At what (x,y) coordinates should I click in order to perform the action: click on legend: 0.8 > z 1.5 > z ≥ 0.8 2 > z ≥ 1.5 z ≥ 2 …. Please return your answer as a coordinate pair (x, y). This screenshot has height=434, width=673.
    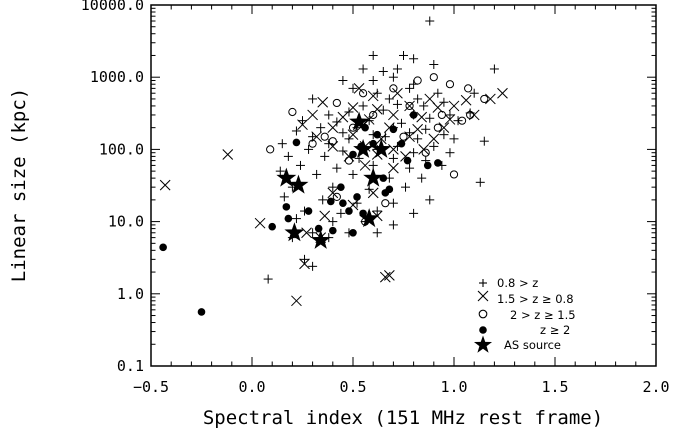
    Looking at the image, I should click on (524, 314).